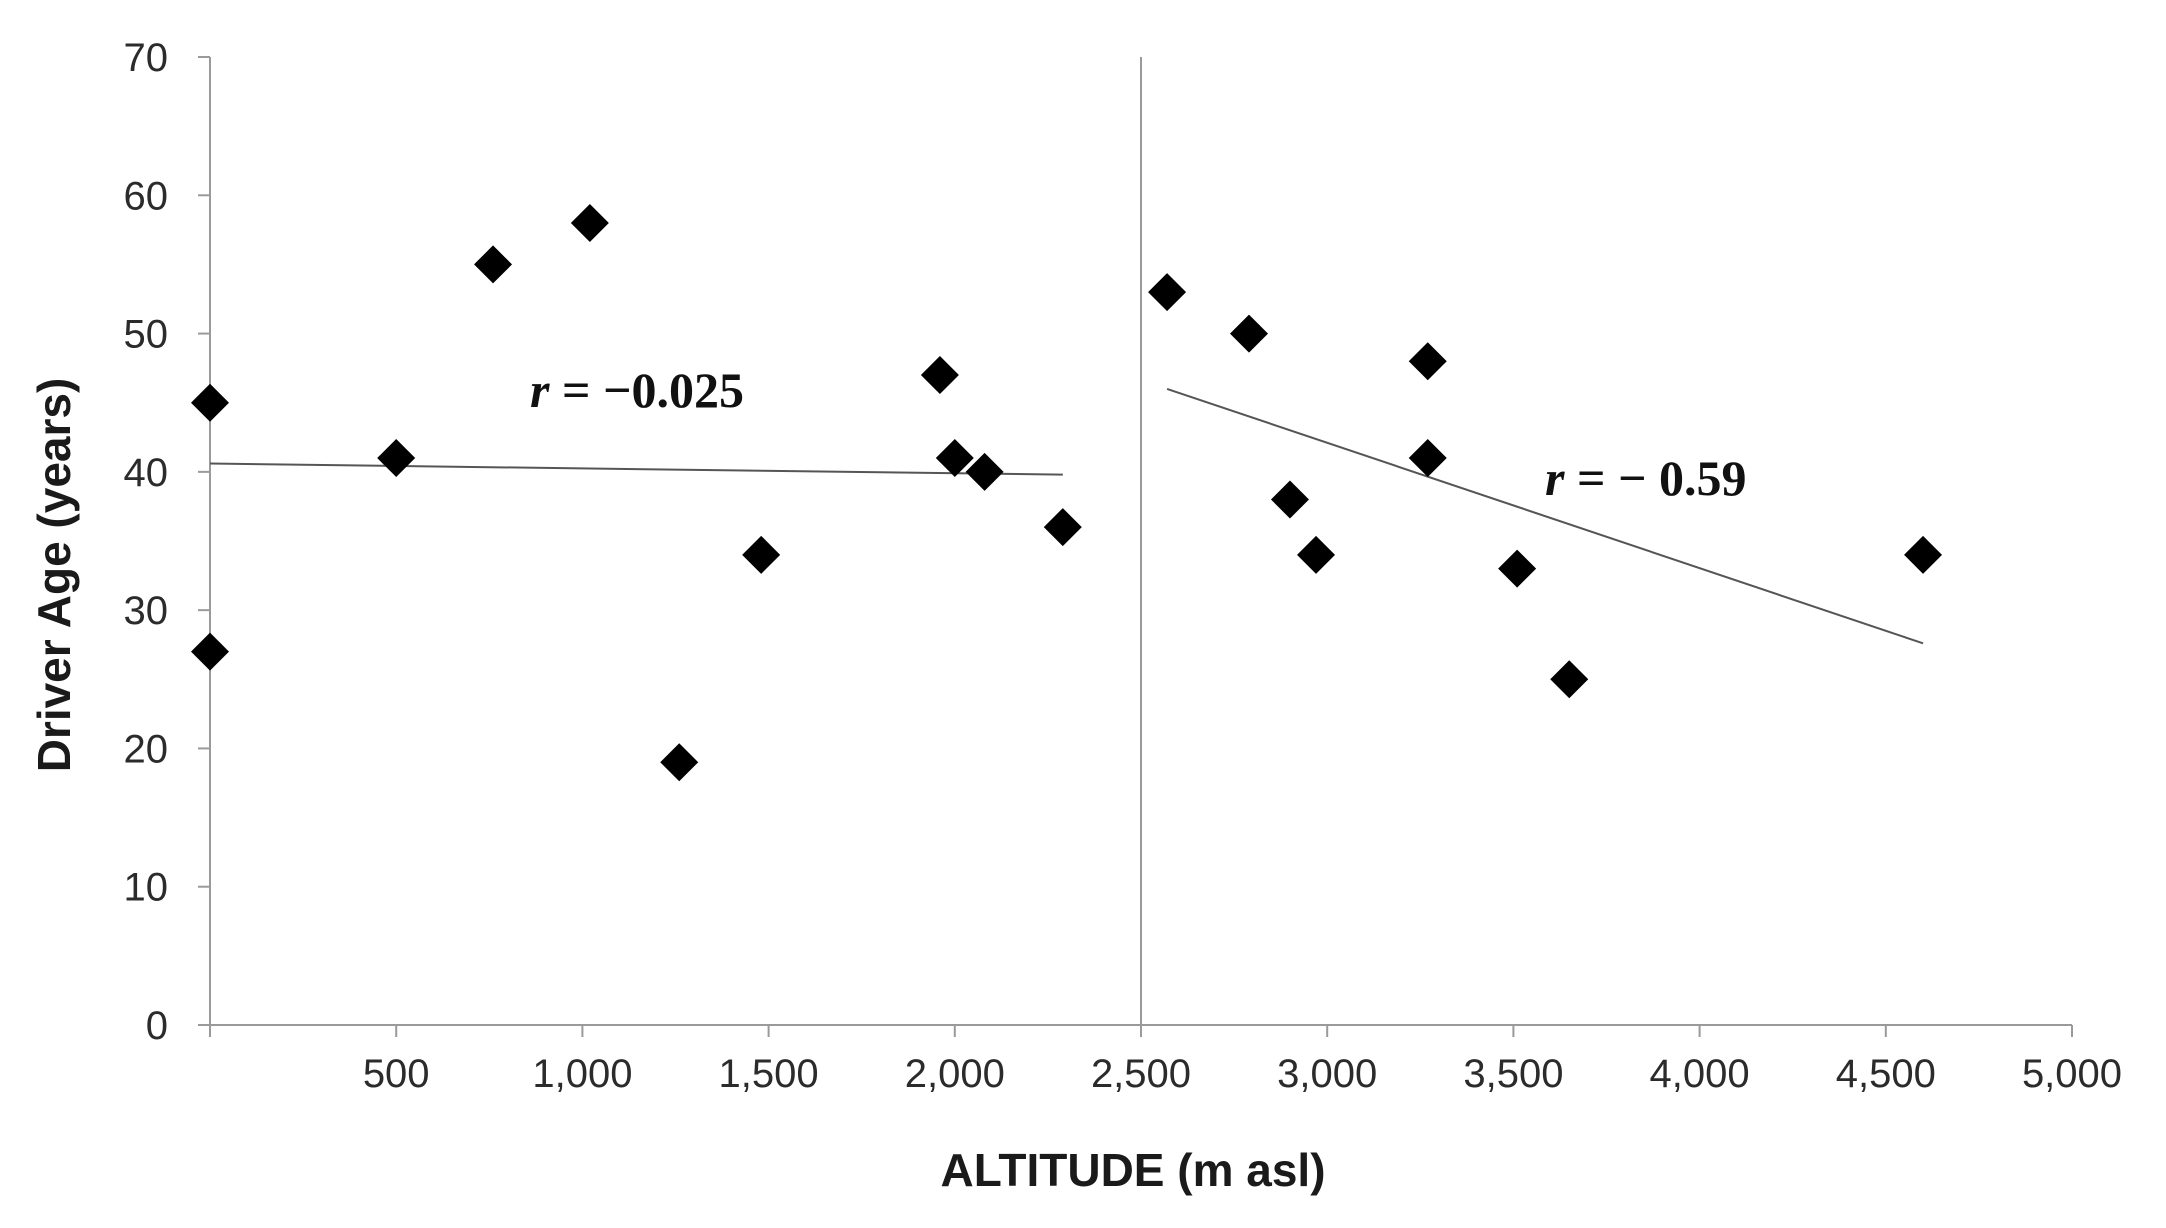  What do you see at coordinates (769, 1074) in the screenshot?
I see `x-tick-label: 1,500` at bounding box center [769, 1074].